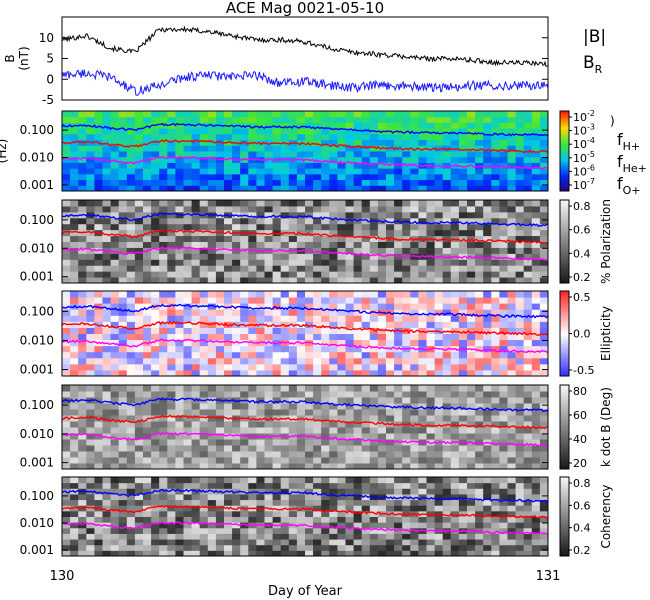 This screenshot has height=600, width=650. Describe the element at coordinates (606, 333) in the screenshot. I see `colorbar-label: Ellipticity` at that location.